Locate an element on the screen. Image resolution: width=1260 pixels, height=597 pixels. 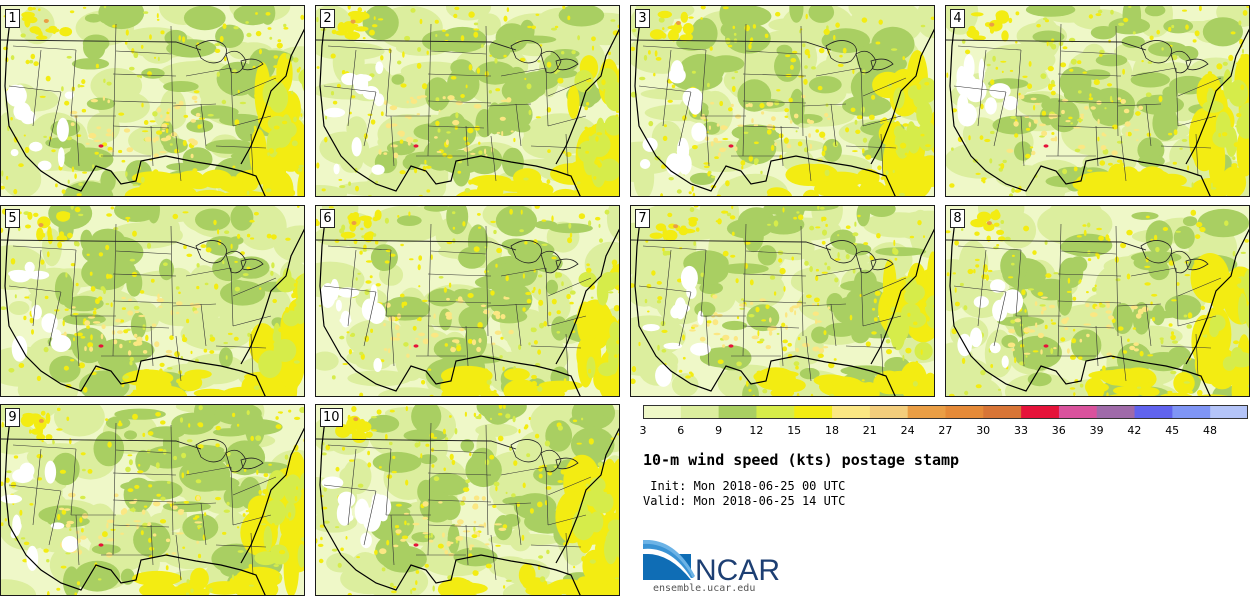
member-map-panel: 1 is located at coordinates (152, 101).